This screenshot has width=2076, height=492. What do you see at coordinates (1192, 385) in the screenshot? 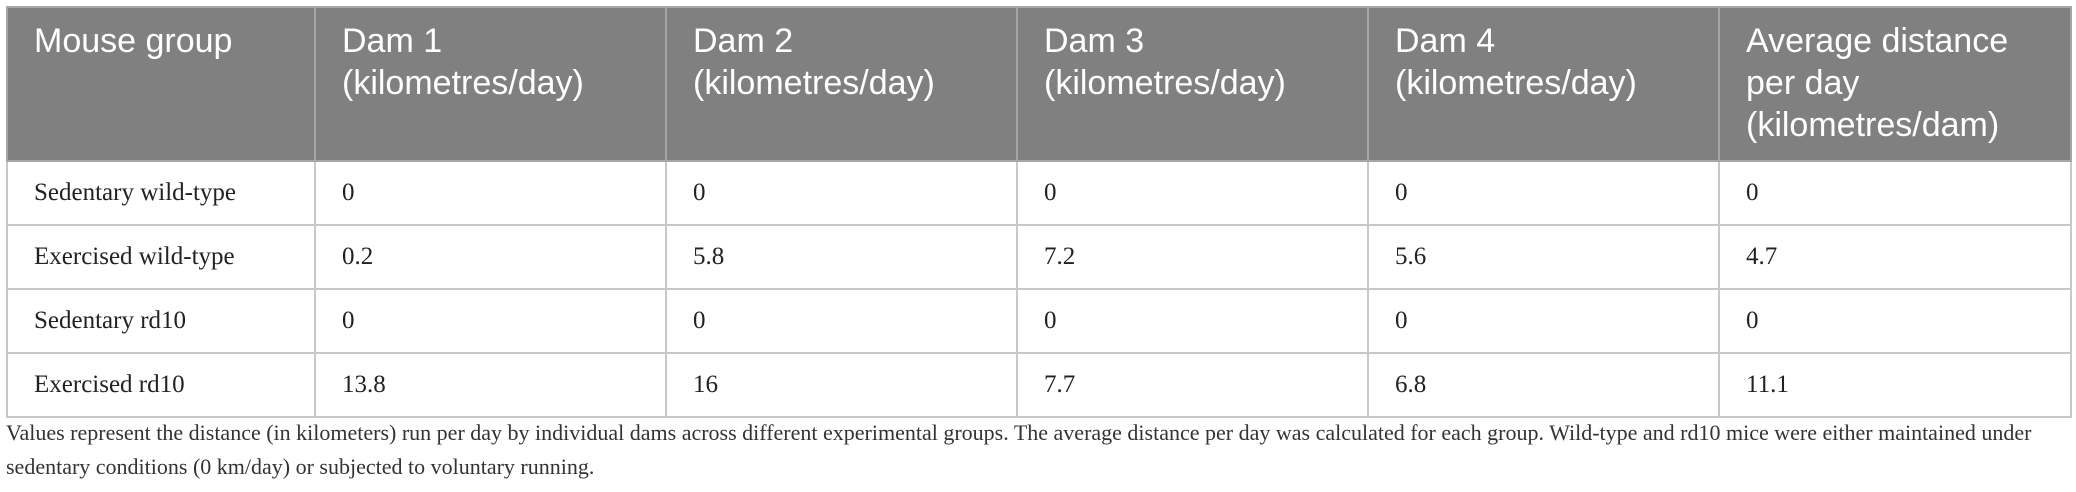
I see `value-cell: 7.7` at bounding box center [1192, 385].